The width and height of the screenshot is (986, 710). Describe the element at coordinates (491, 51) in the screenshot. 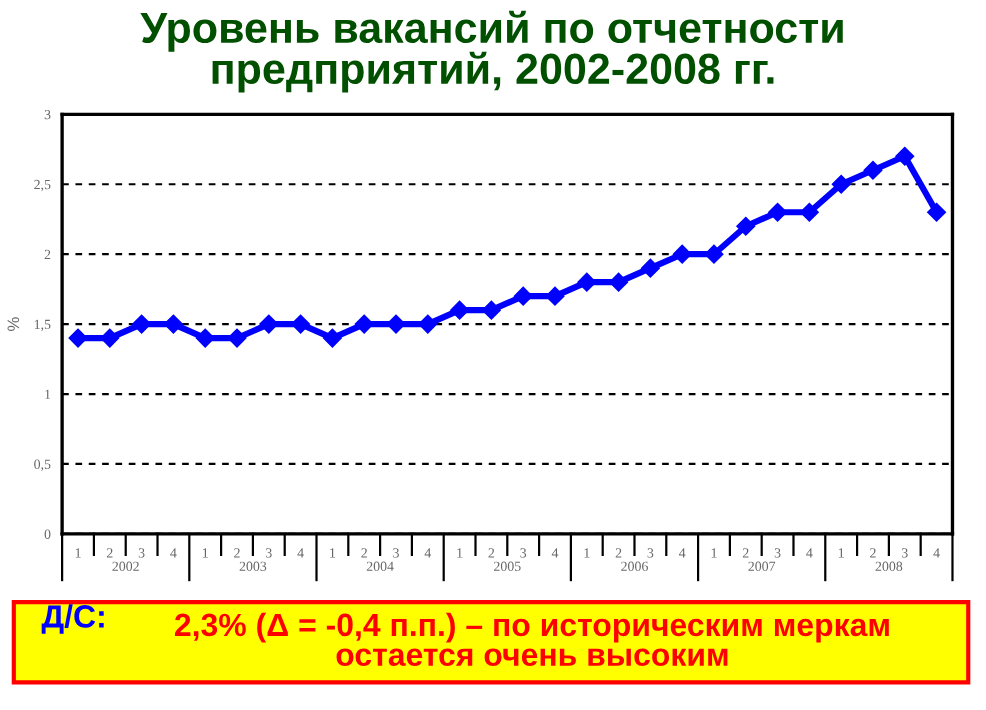

I see `chart-title: Уровень вакансий по отчетности предприятий, 2002-2008 гг.` at that location.